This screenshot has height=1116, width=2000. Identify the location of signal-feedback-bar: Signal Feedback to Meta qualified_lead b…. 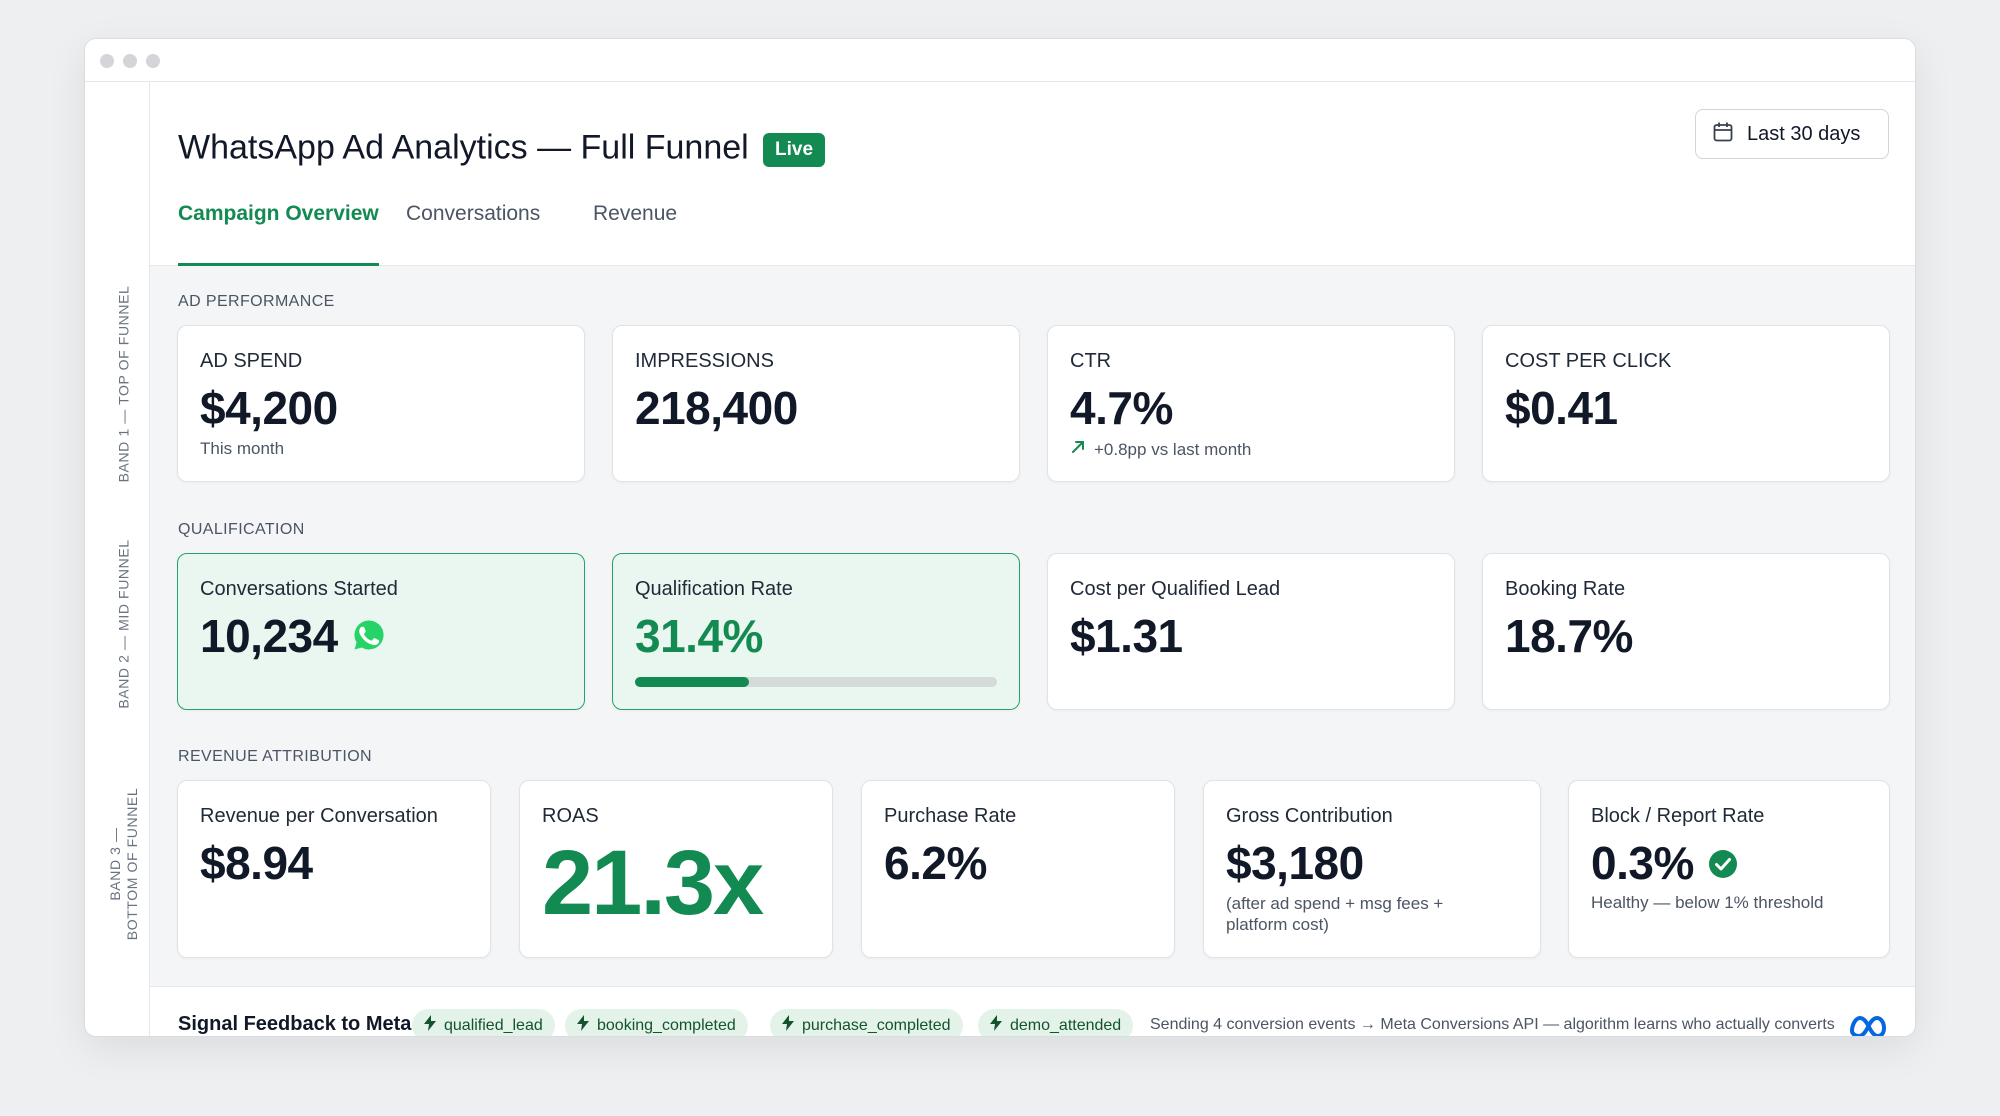
(1032, 1011).